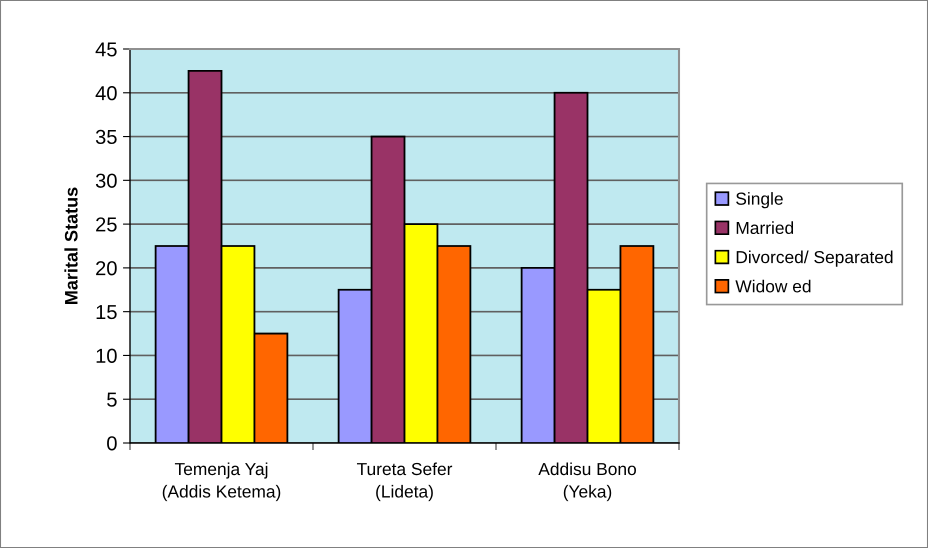  Describe the element at coordinates (587, 482) in the screenshot. I see `x-tick-label: Addisu Bono (Yeka)` at that location.